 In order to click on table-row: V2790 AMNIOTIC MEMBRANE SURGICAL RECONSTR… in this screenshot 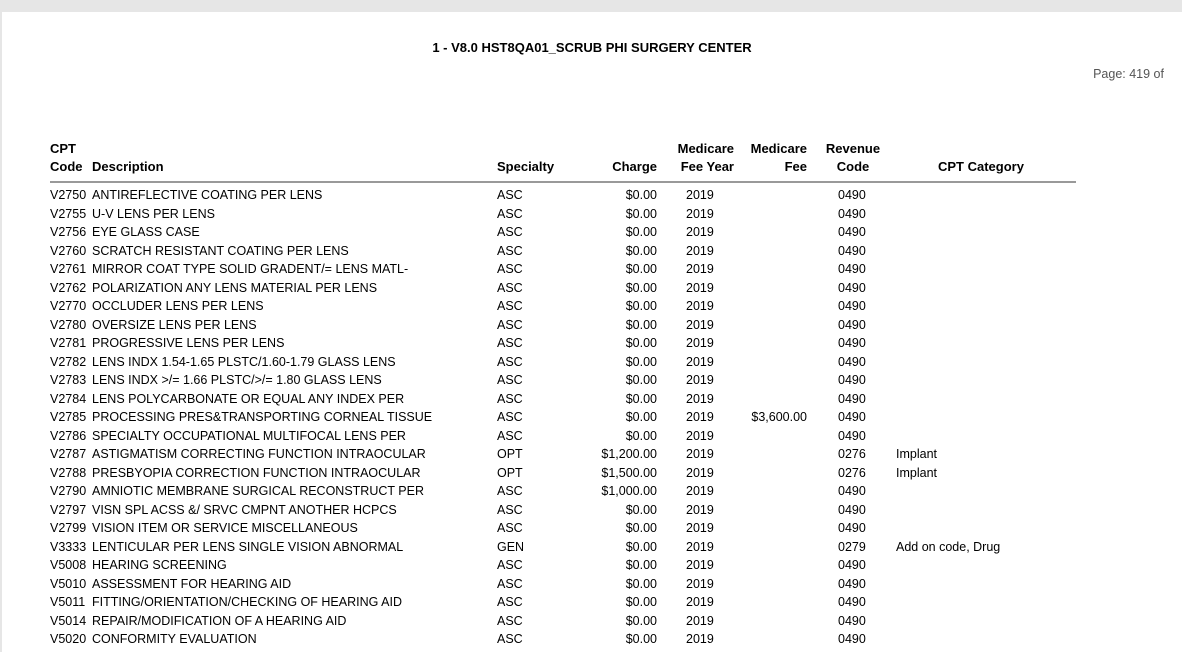, I will do `click(592, 491)`.